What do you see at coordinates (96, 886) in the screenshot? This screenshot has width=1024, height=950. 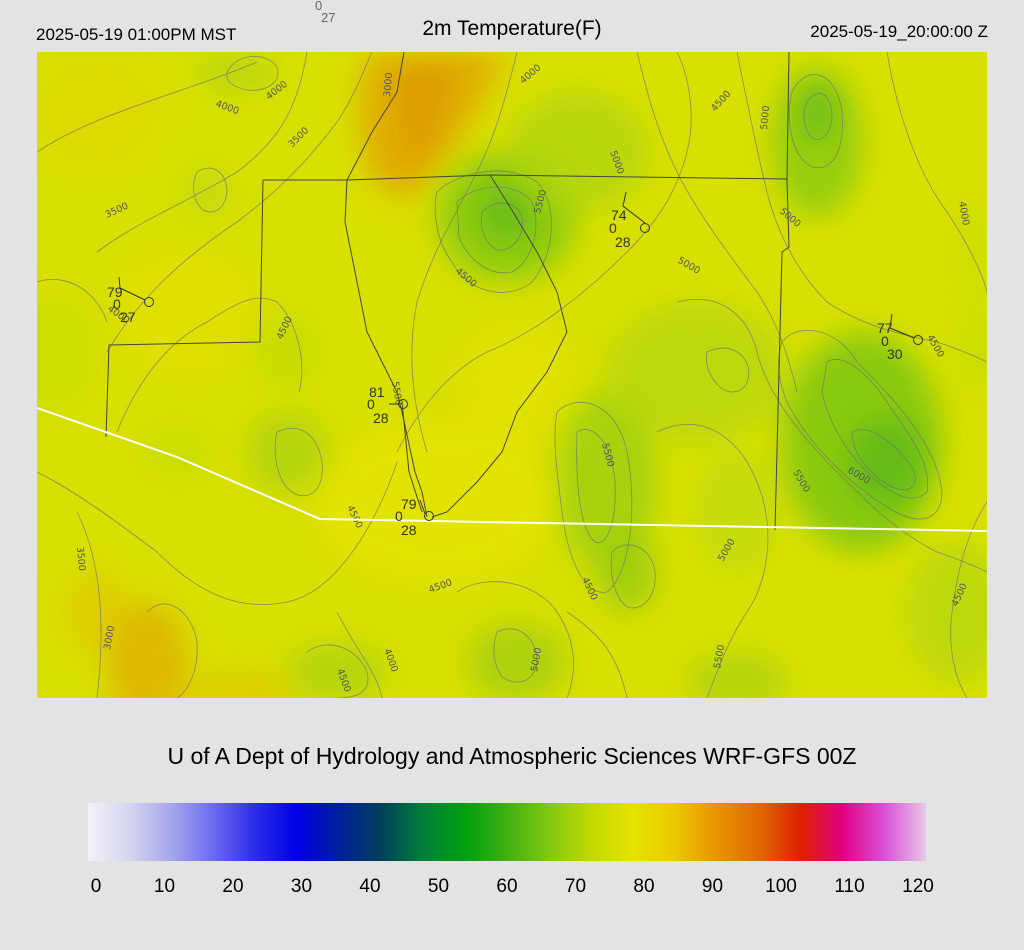 I see `colorbar-tick-label: 0` at bounding box center [96, 886].